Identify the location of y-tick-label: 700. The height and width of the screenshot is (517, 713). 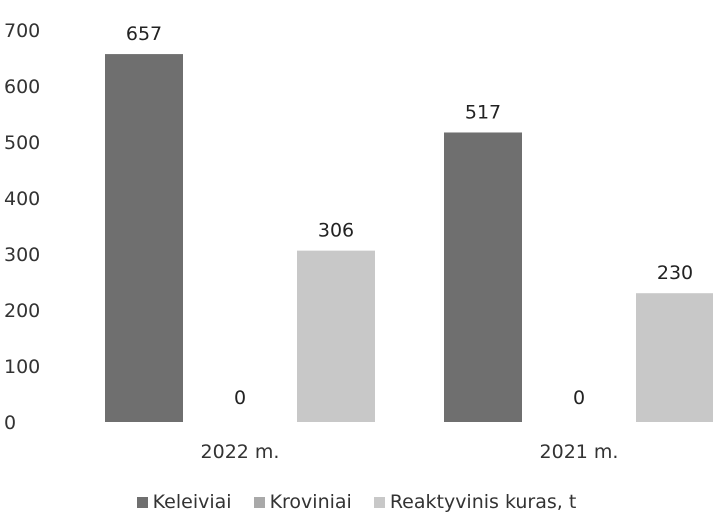
(22, 31).